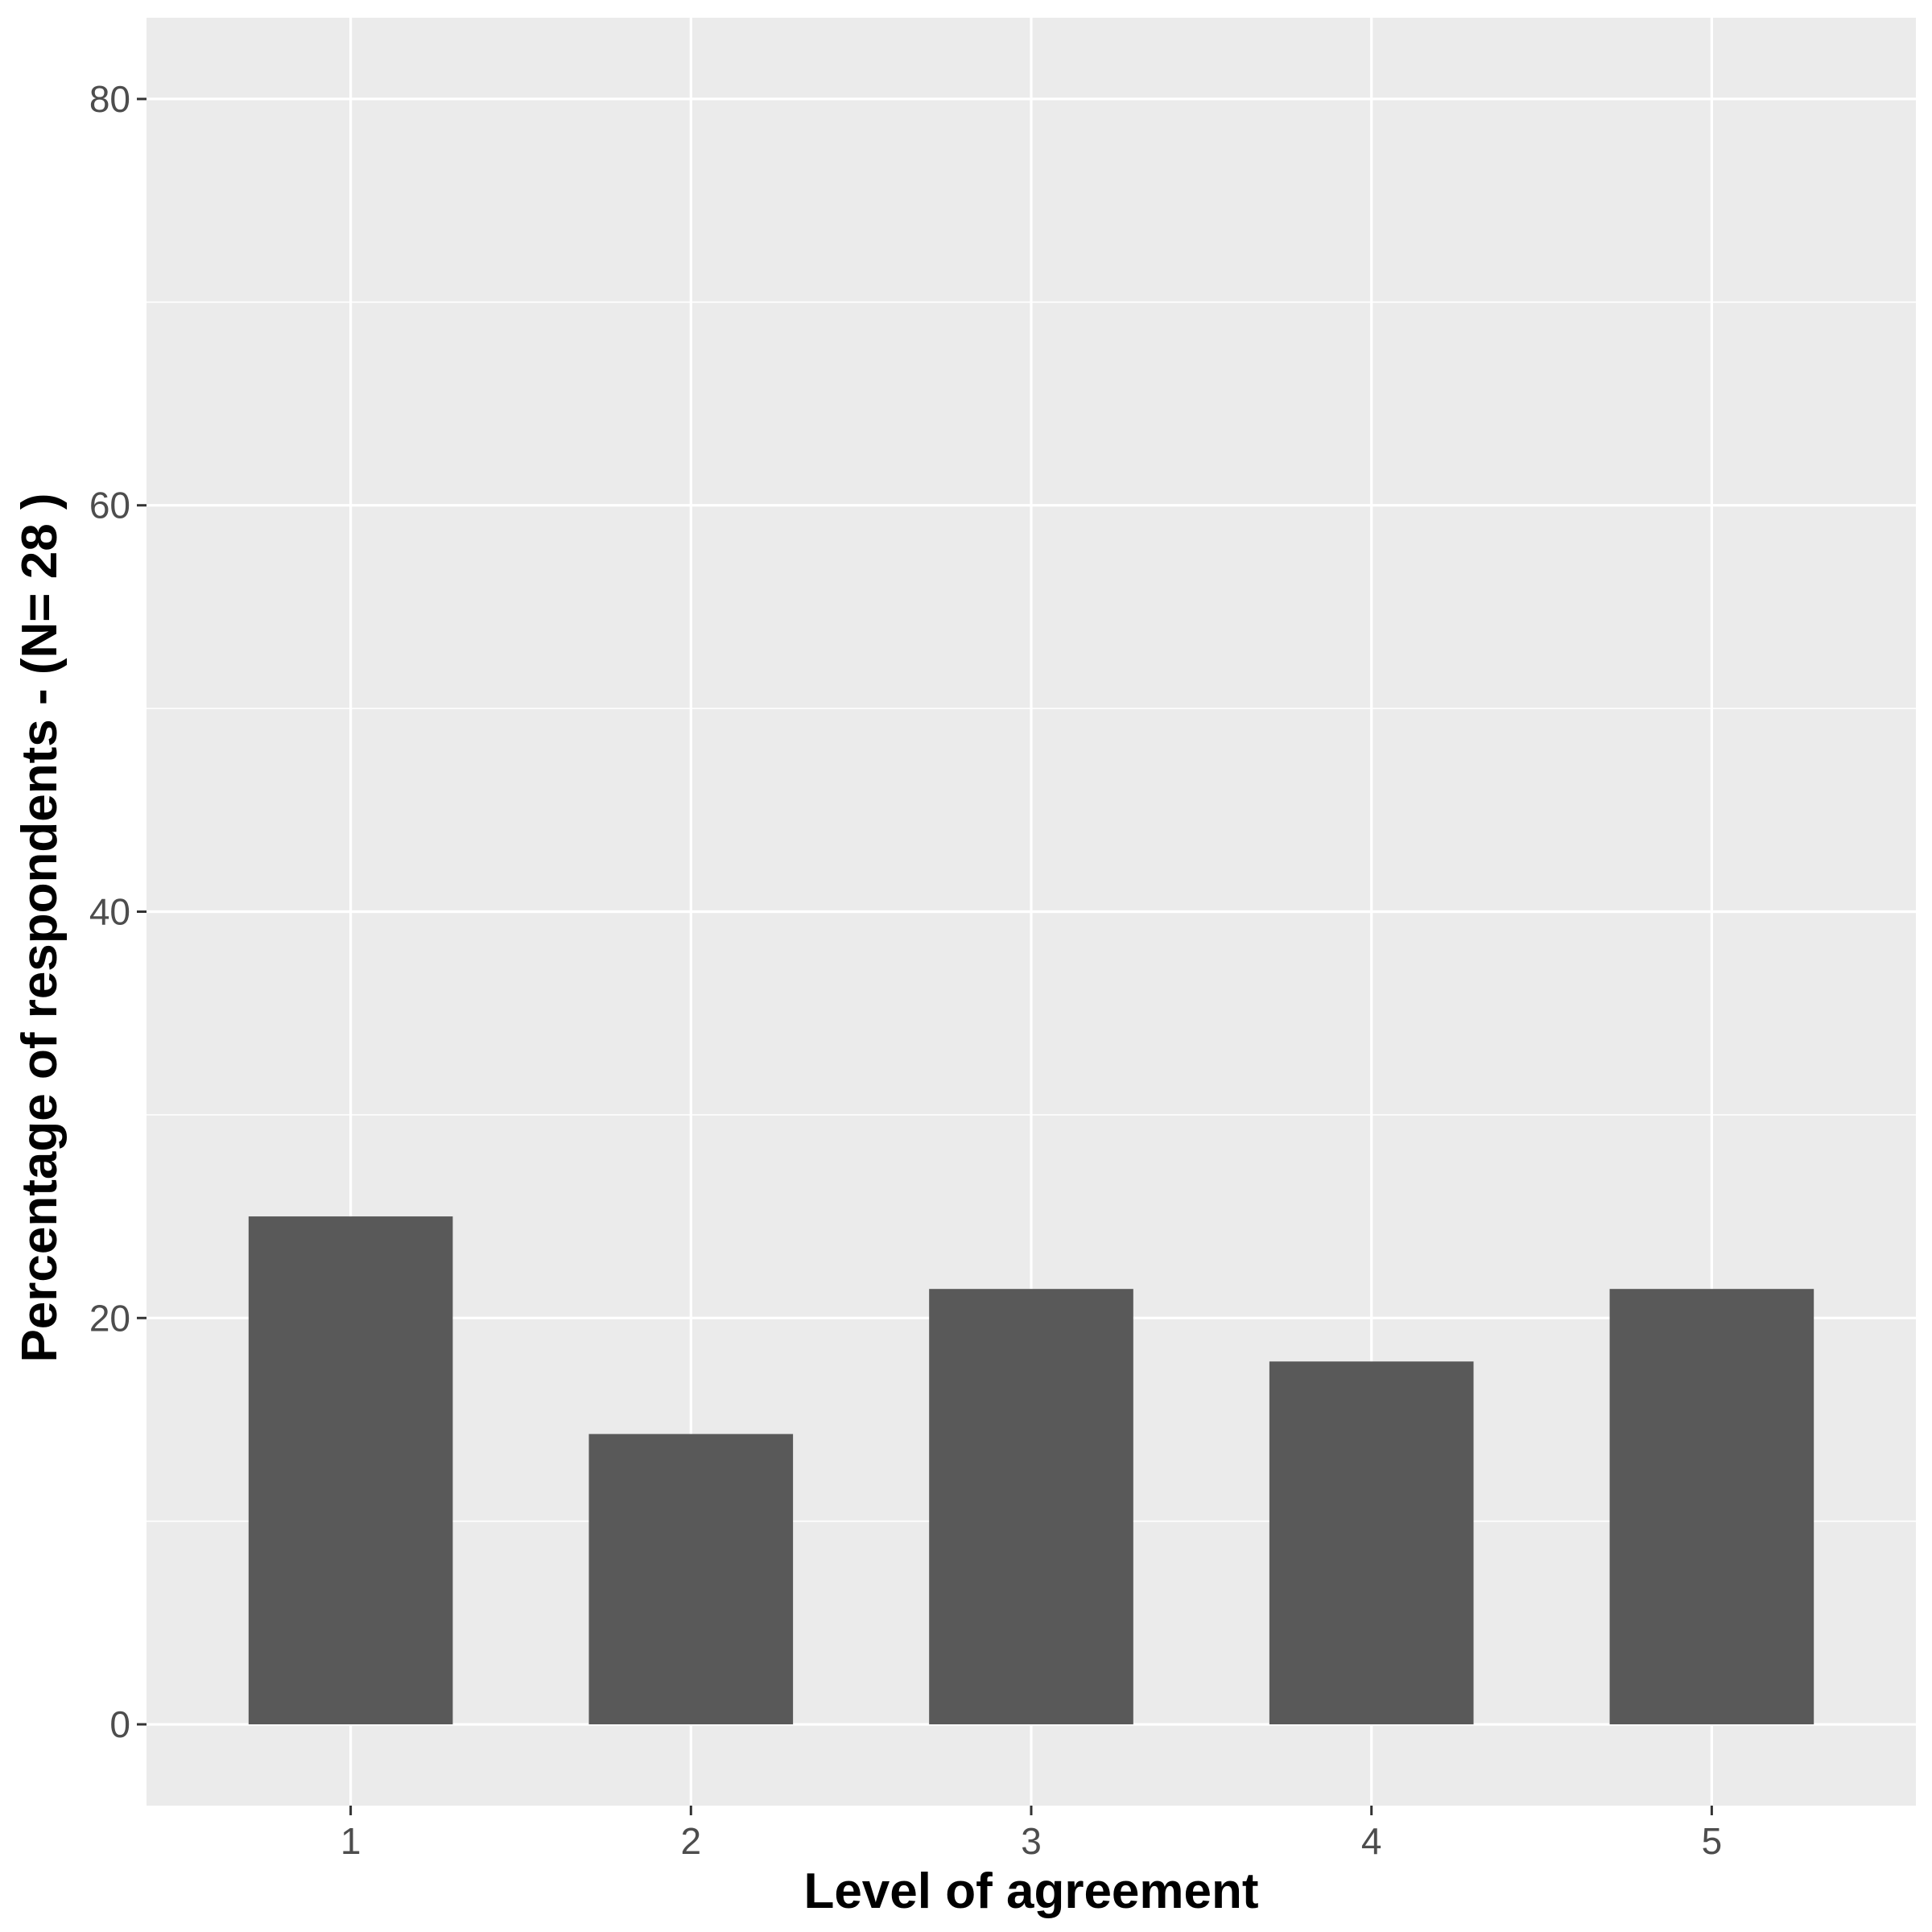 This screenshot has width=1932, height=1932. Describe the element at coordinates (351, 1841) in the screenshot. I see `x-tick-label: 1` at that location.